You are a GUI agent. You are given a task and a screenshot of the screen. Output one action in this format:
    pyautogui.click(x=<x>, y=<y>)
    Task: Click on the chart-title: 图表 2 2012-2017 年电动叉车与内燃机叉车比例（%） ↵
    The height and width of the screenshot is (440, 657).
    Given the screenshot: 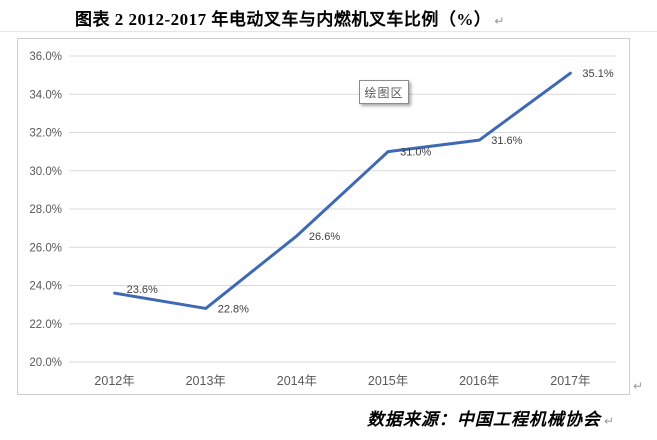 What is the action you would take?
    pyautogui.click(x=290, y=17)
    